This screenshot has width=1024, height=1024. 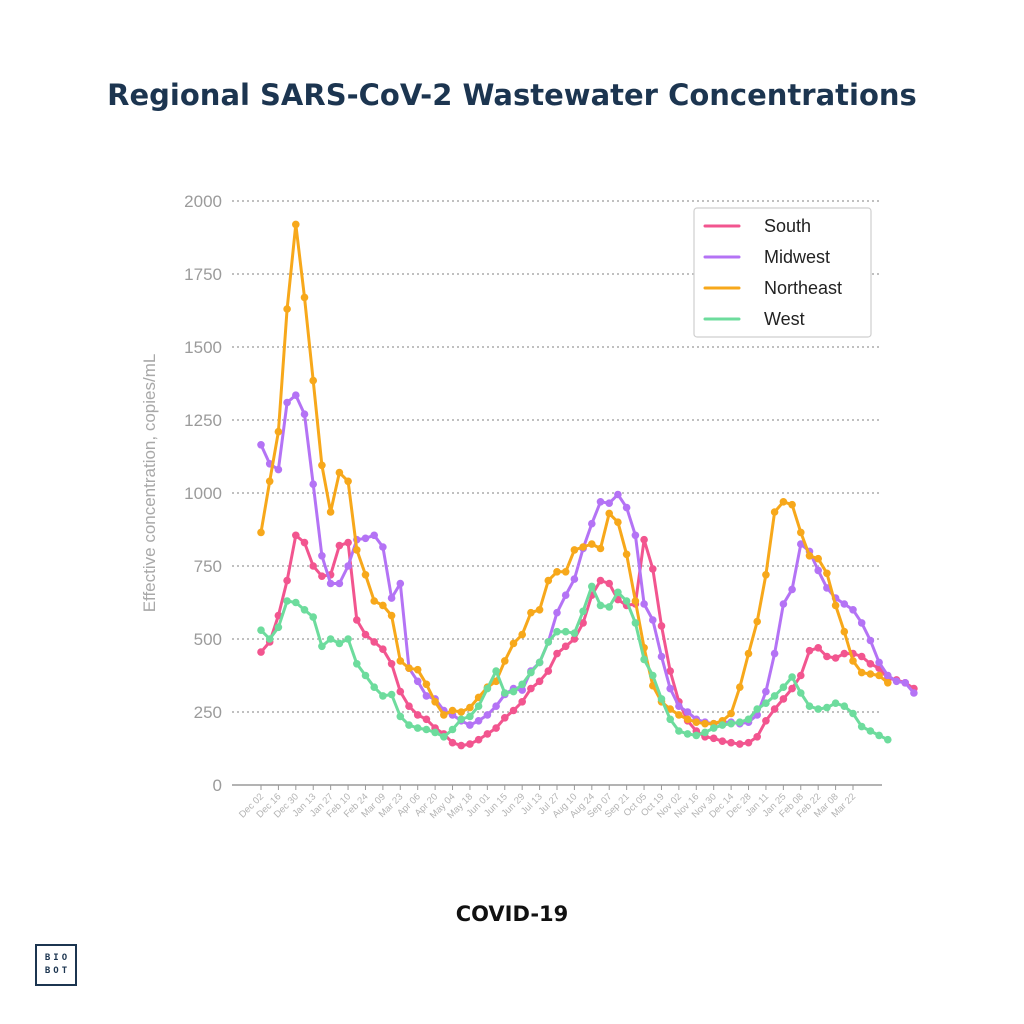 What do you see at coordinates (587, 640) in the screenshot?
I see `series-line-south` at bounding box center [587, 640].